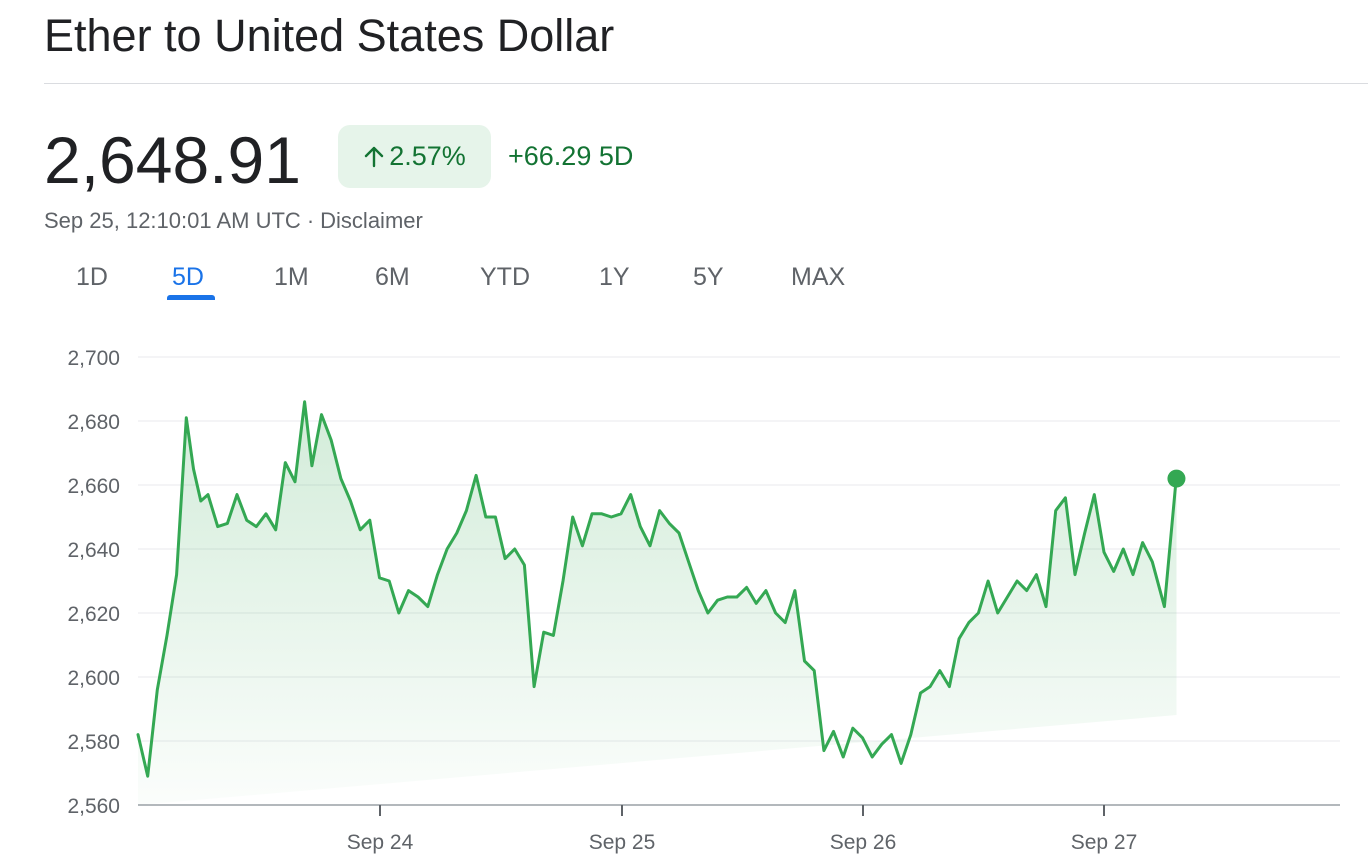  Describe the element at coordinates (371, 220) in the screenshot. I see `disclaimer-link: Disclaimer` at that location.